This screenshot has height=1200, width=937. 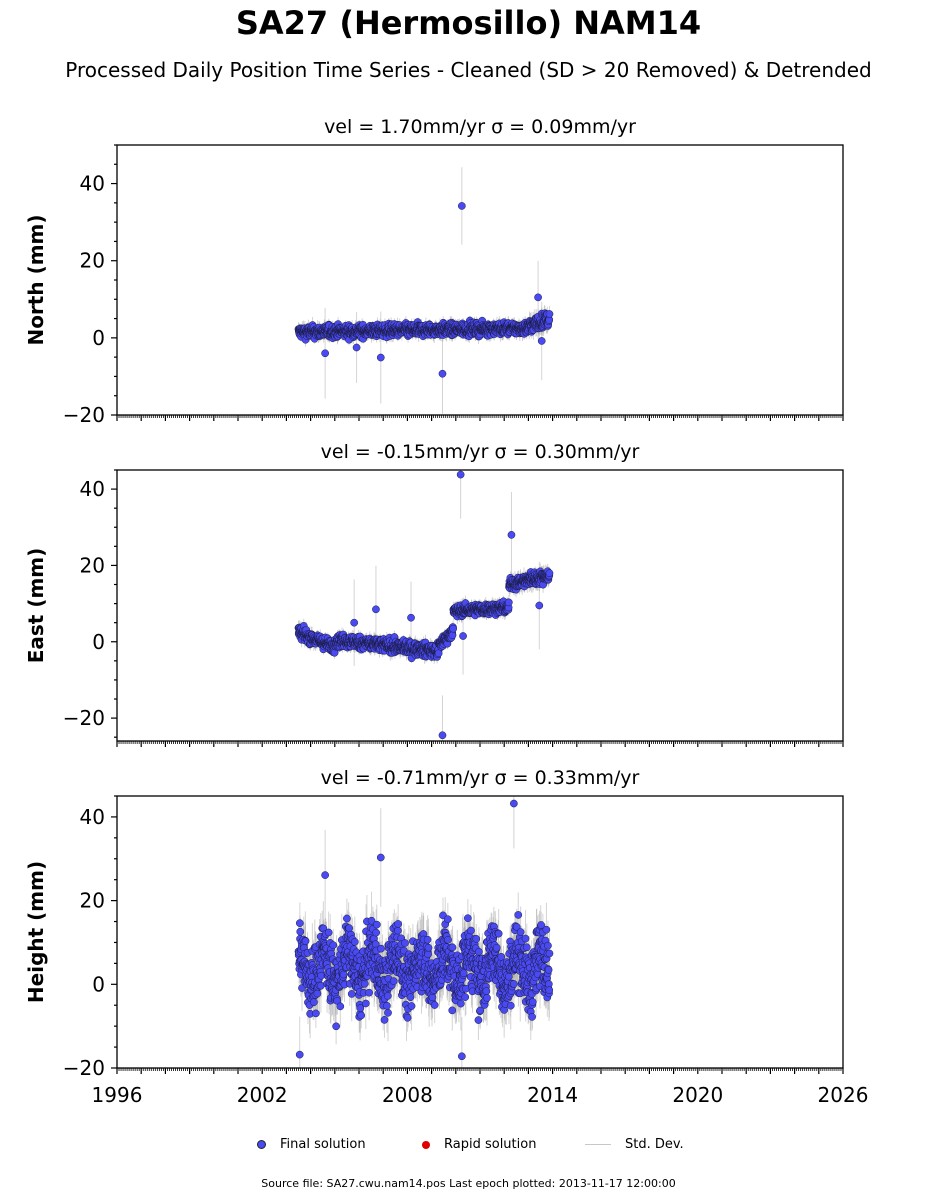 What do you see at coordinates (90, 285) in the screenshot?
I see `y-axis-ticks: −20 0 20 40` at bounding box center [90, 285].